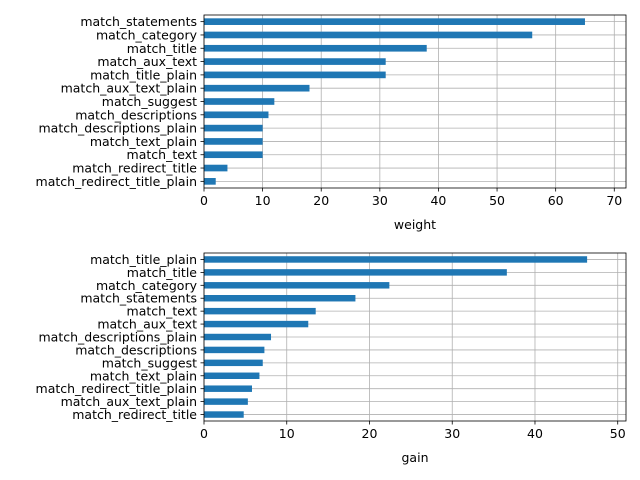 Image resolution: width=640 pixels, height=480 pixels. Describe the element at coordinates (556, 200) in the screenshot. I see `x-tick-label: 60` at that location.